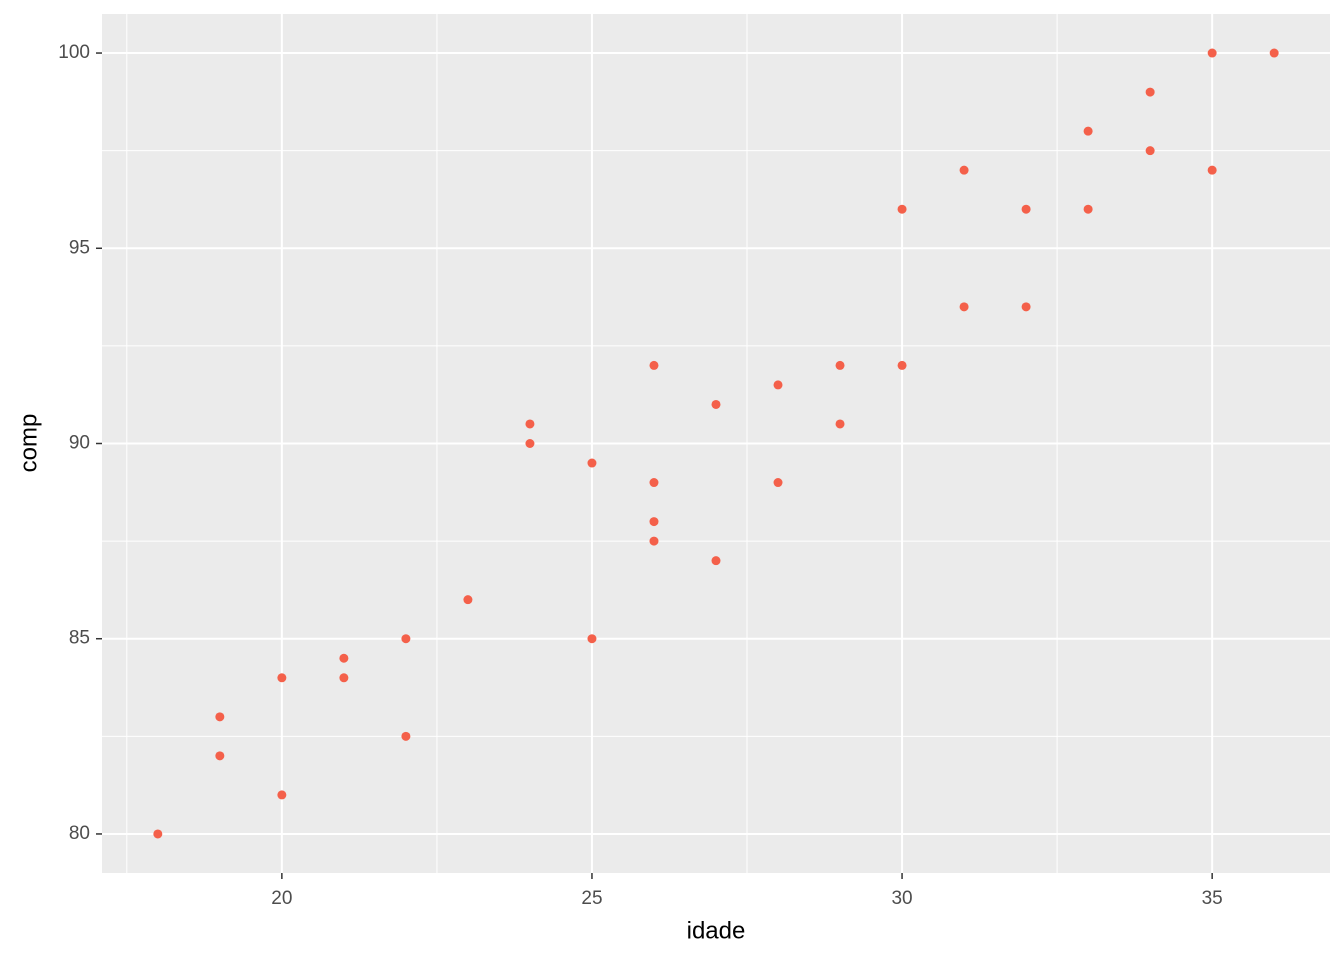 The height and width of the screenshot is (965, 1344). I want to click on x-tick-label: 30, so click(901, 898).